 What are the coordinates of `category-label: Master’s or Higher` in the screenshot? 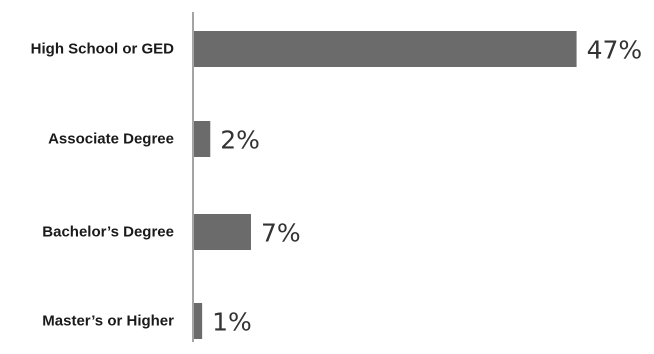 It's located at (108, 321).